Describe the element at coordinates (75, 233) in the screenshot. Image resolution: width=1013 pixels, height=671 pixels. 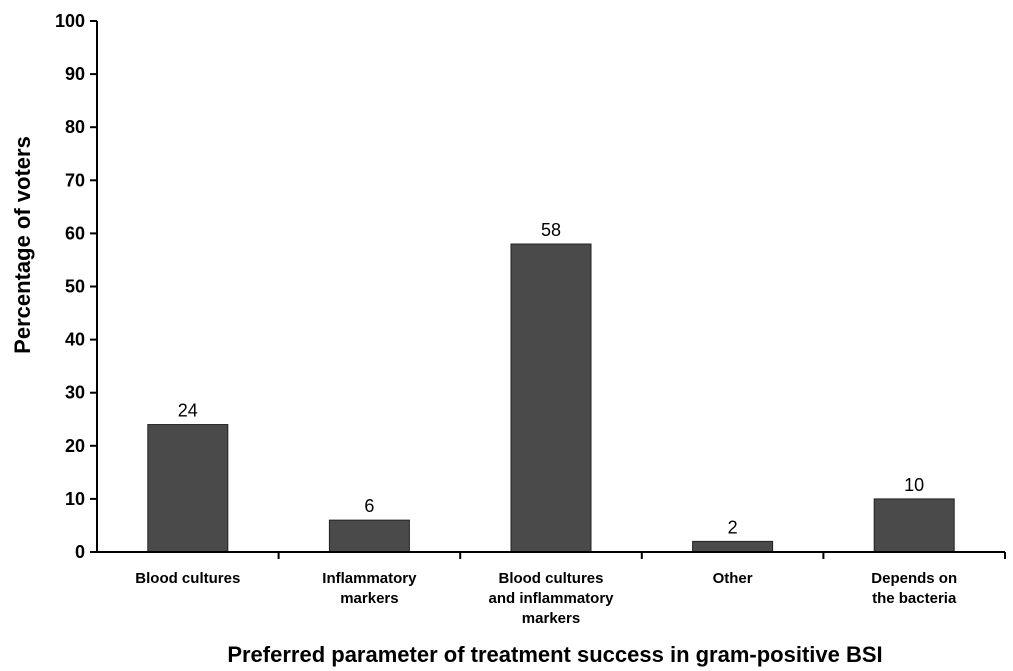
I see `y-tick-label: 60` at that location.